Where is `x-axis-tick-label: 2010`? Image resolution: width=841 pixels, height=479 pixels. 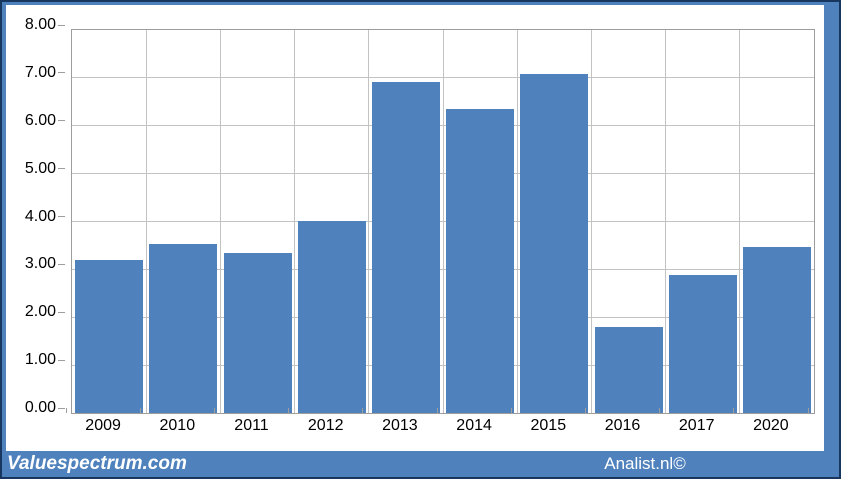
x-axis-tick-label: 2010 is located at coordinates (177, 425).